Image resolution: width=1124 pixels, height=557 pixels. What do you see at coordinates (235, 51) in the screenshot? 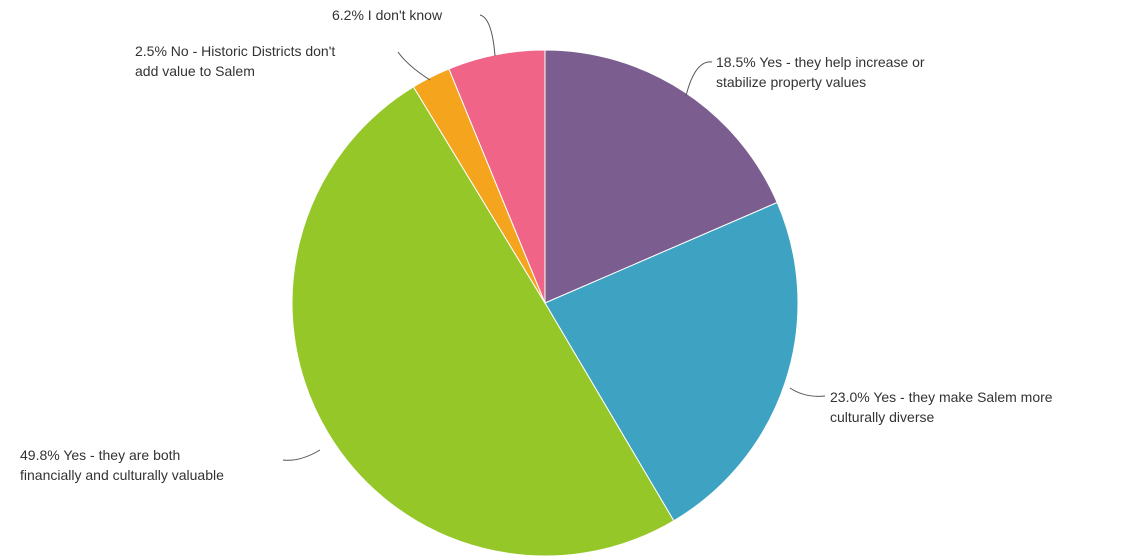
I see `slice-label-4-line-1: 2.5% No - Historic Districts don't` at bounding box center [235, 51].